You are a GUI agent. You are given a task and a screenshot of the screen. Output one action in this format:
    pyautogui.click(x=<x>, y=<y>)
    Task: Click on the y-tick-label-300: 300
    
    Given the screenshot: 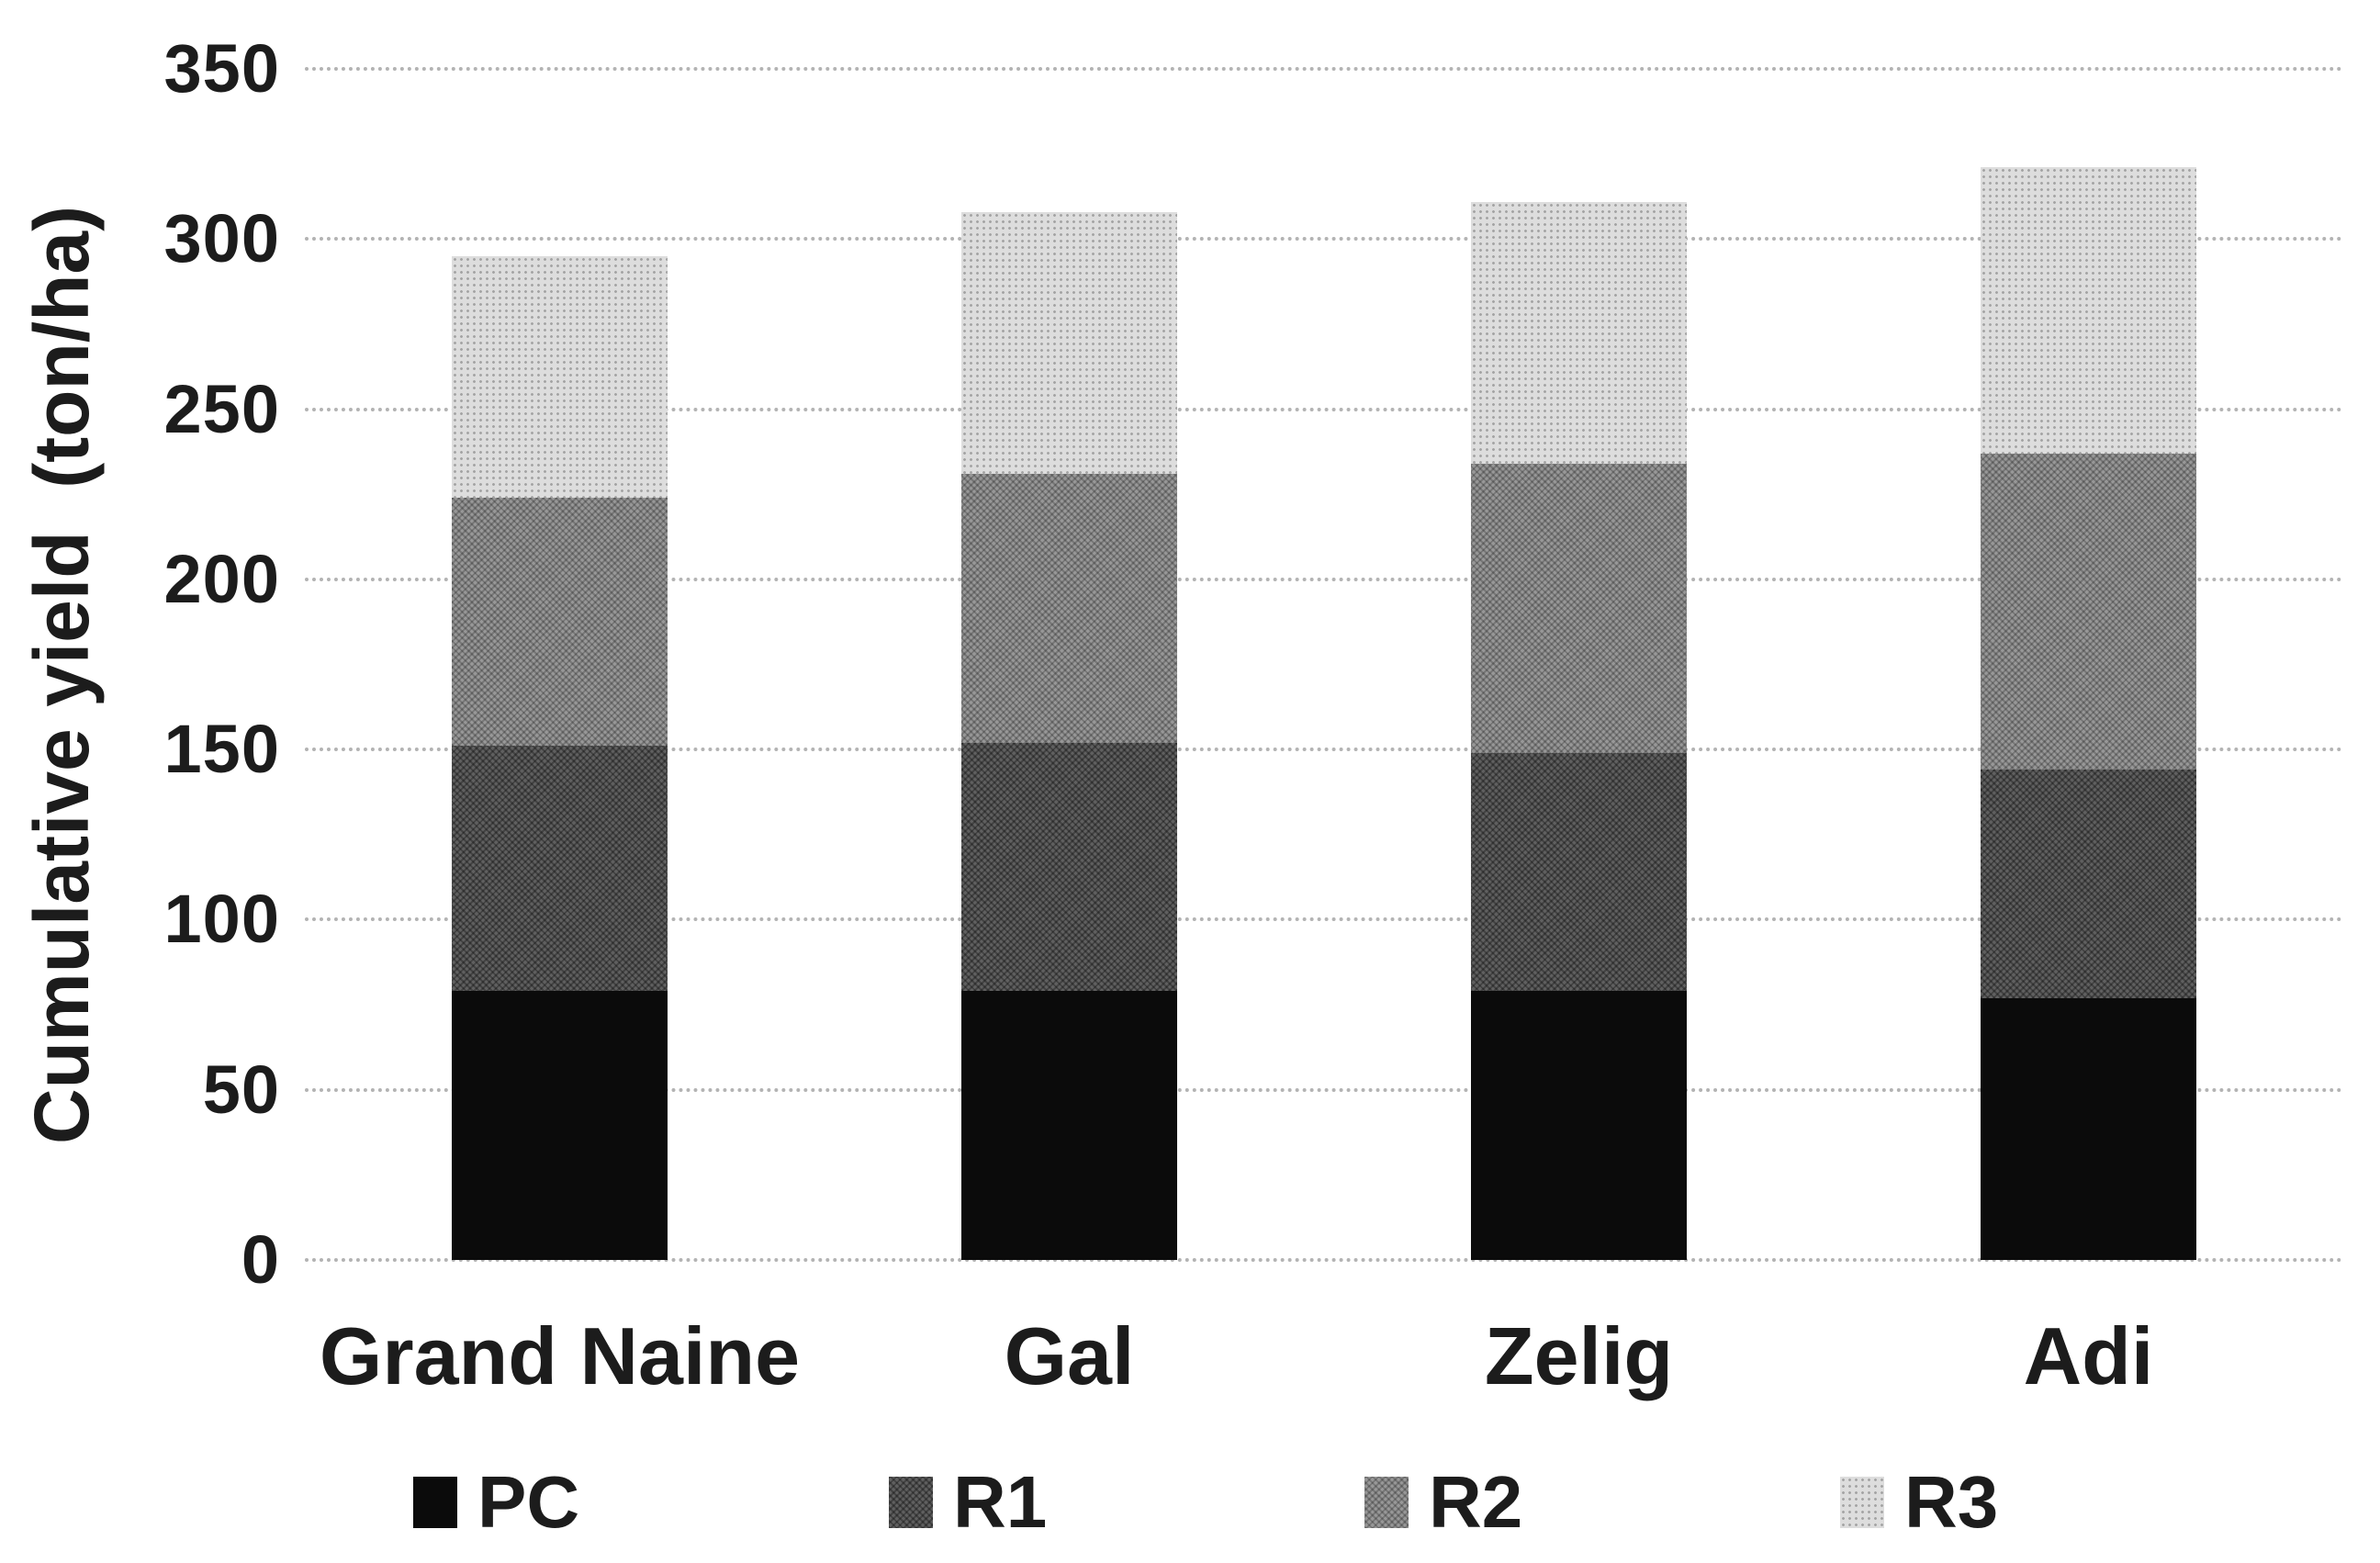 What is the action you would take?
    pyautogui.click(x=221, y=239)
    